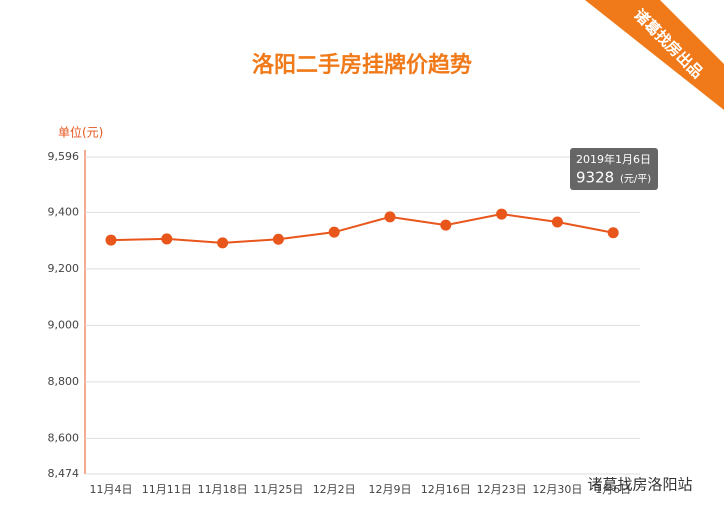 The width and height of the screenshot is (724, 512). I want to click on x-tick-label: 11月4日, so click(111, 489).